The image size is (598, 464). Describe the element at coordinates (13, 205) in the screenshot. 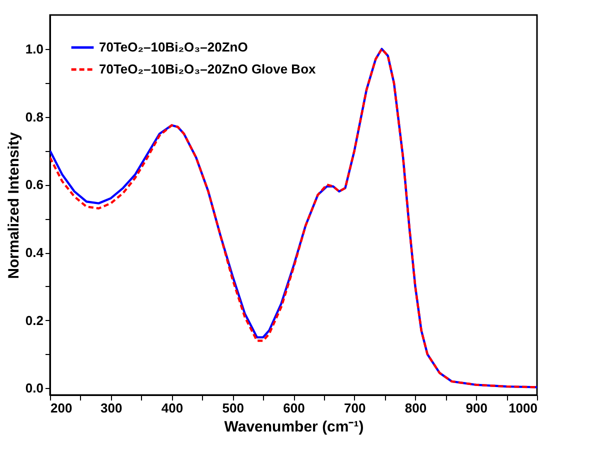

I see `y-axis-title: Normalized Intensity` at that location.